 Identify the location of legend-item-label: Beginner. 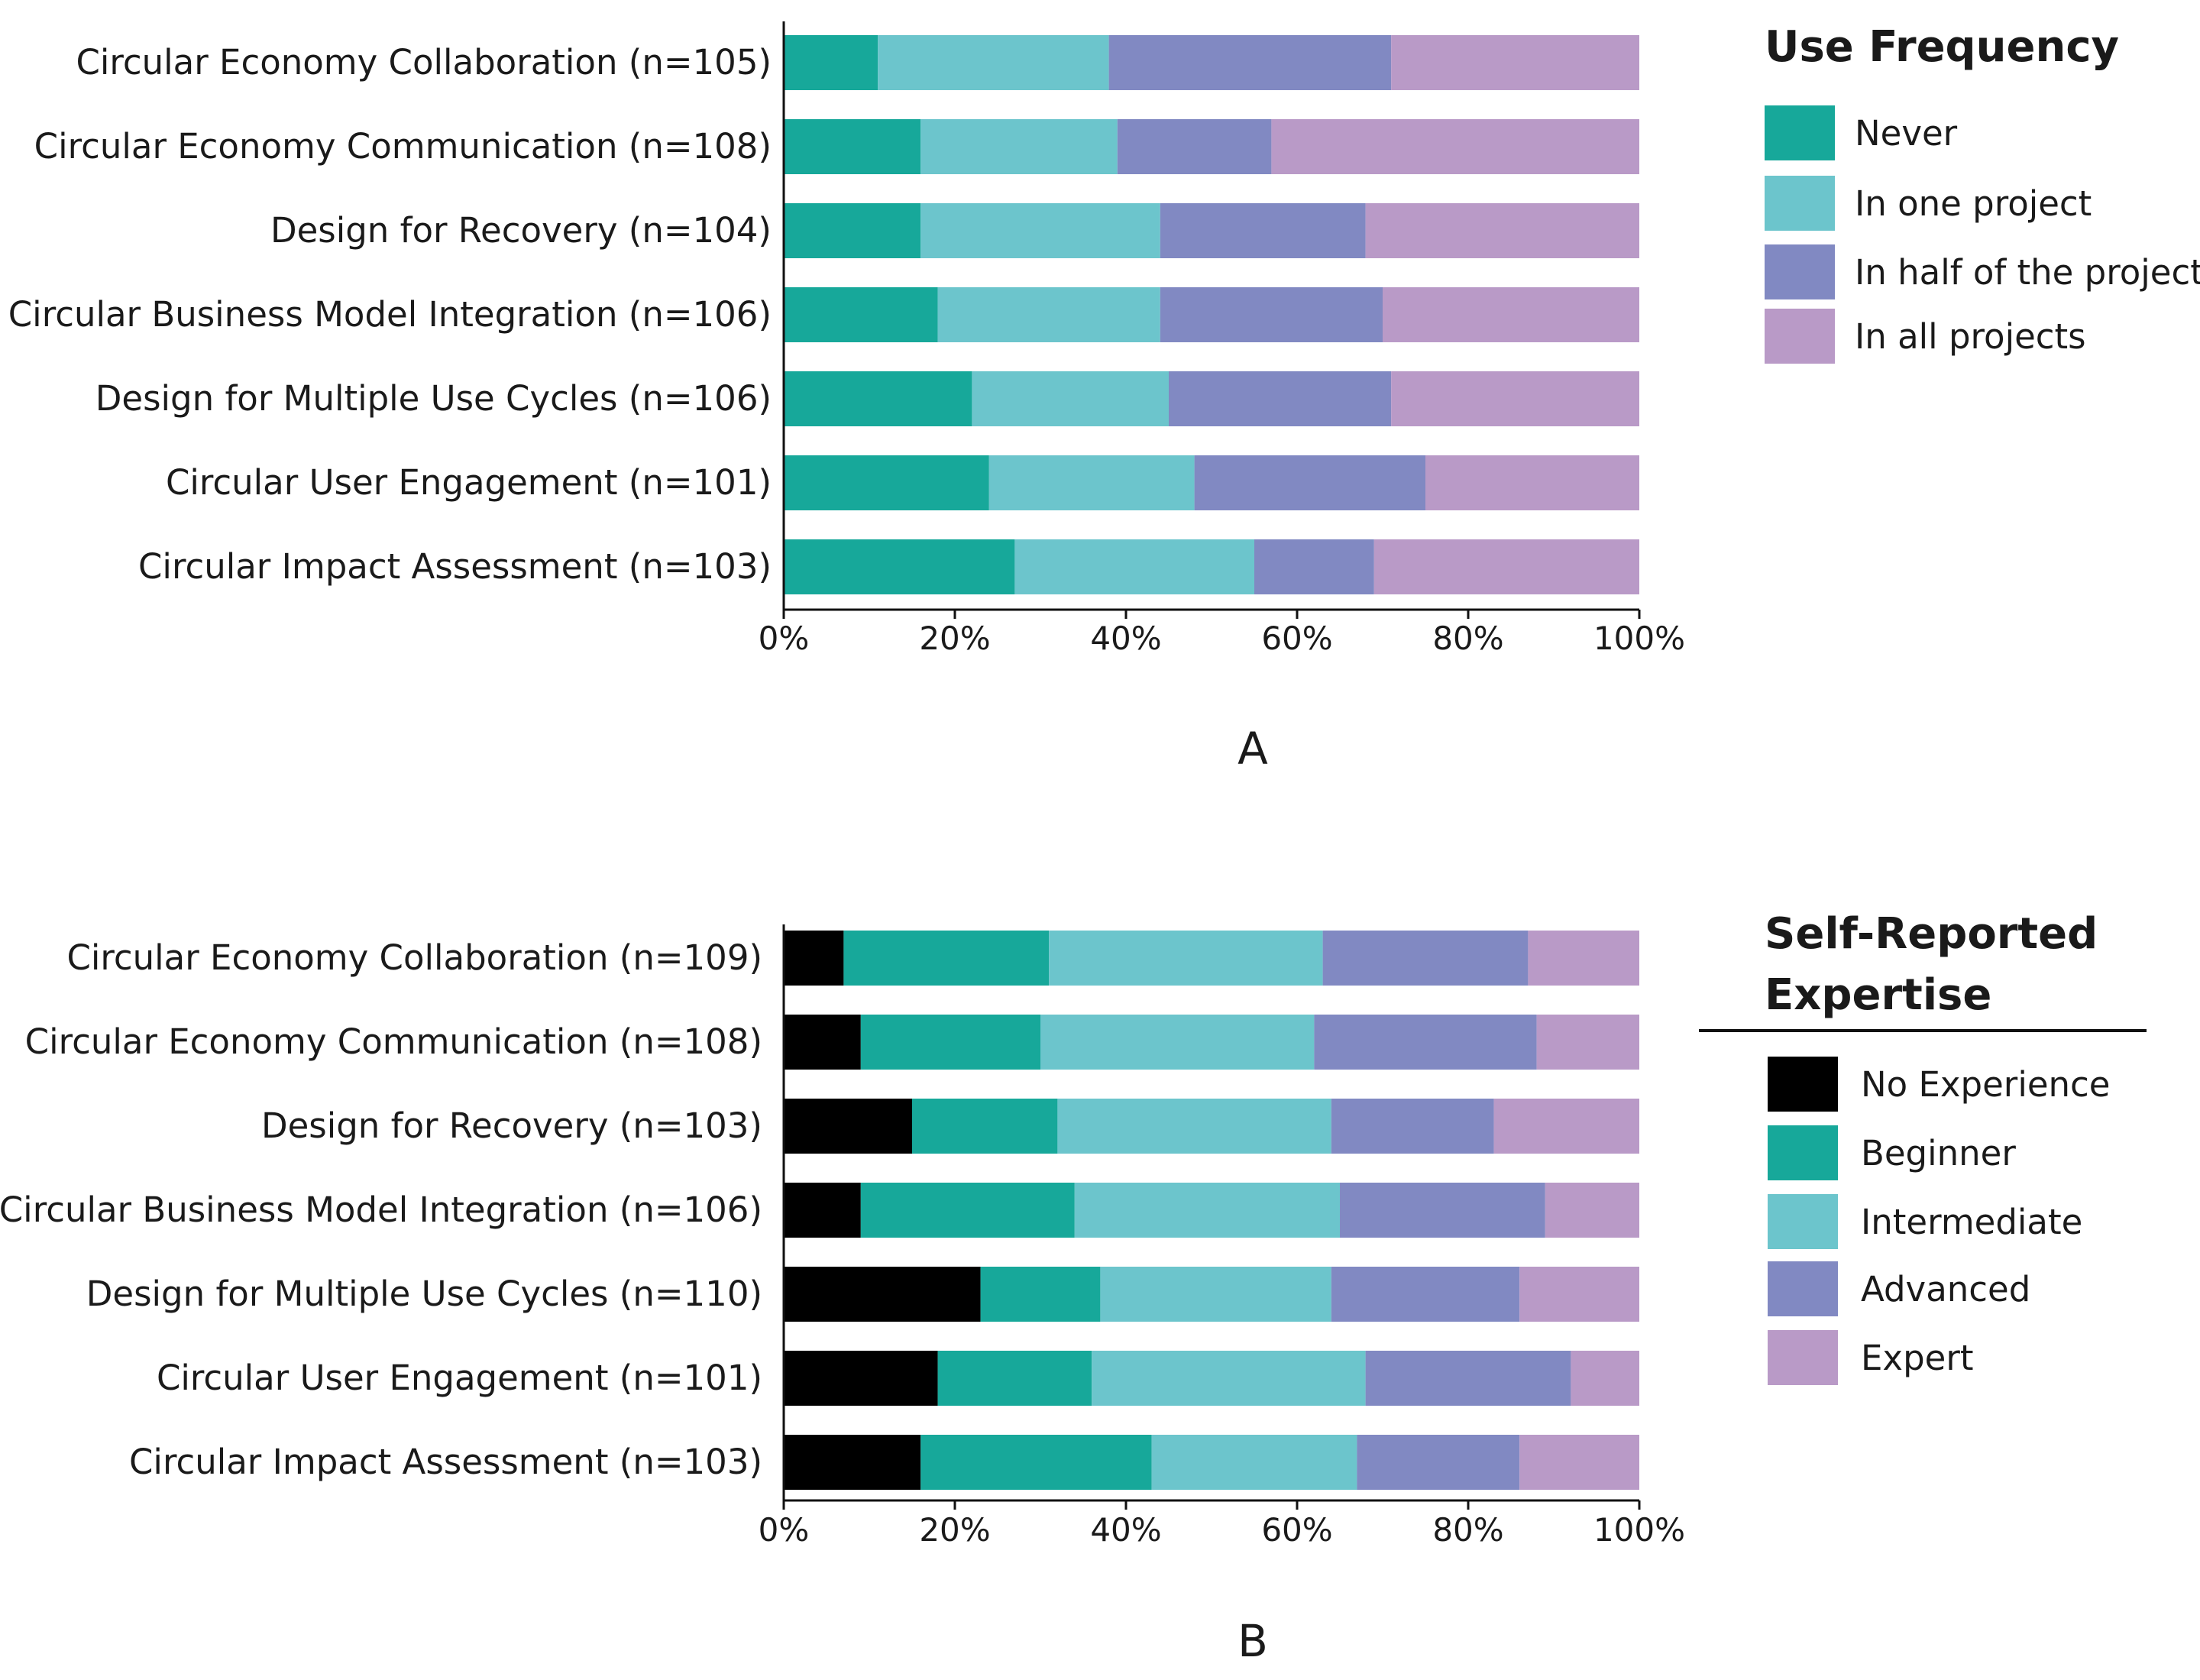
(1938, 1153).